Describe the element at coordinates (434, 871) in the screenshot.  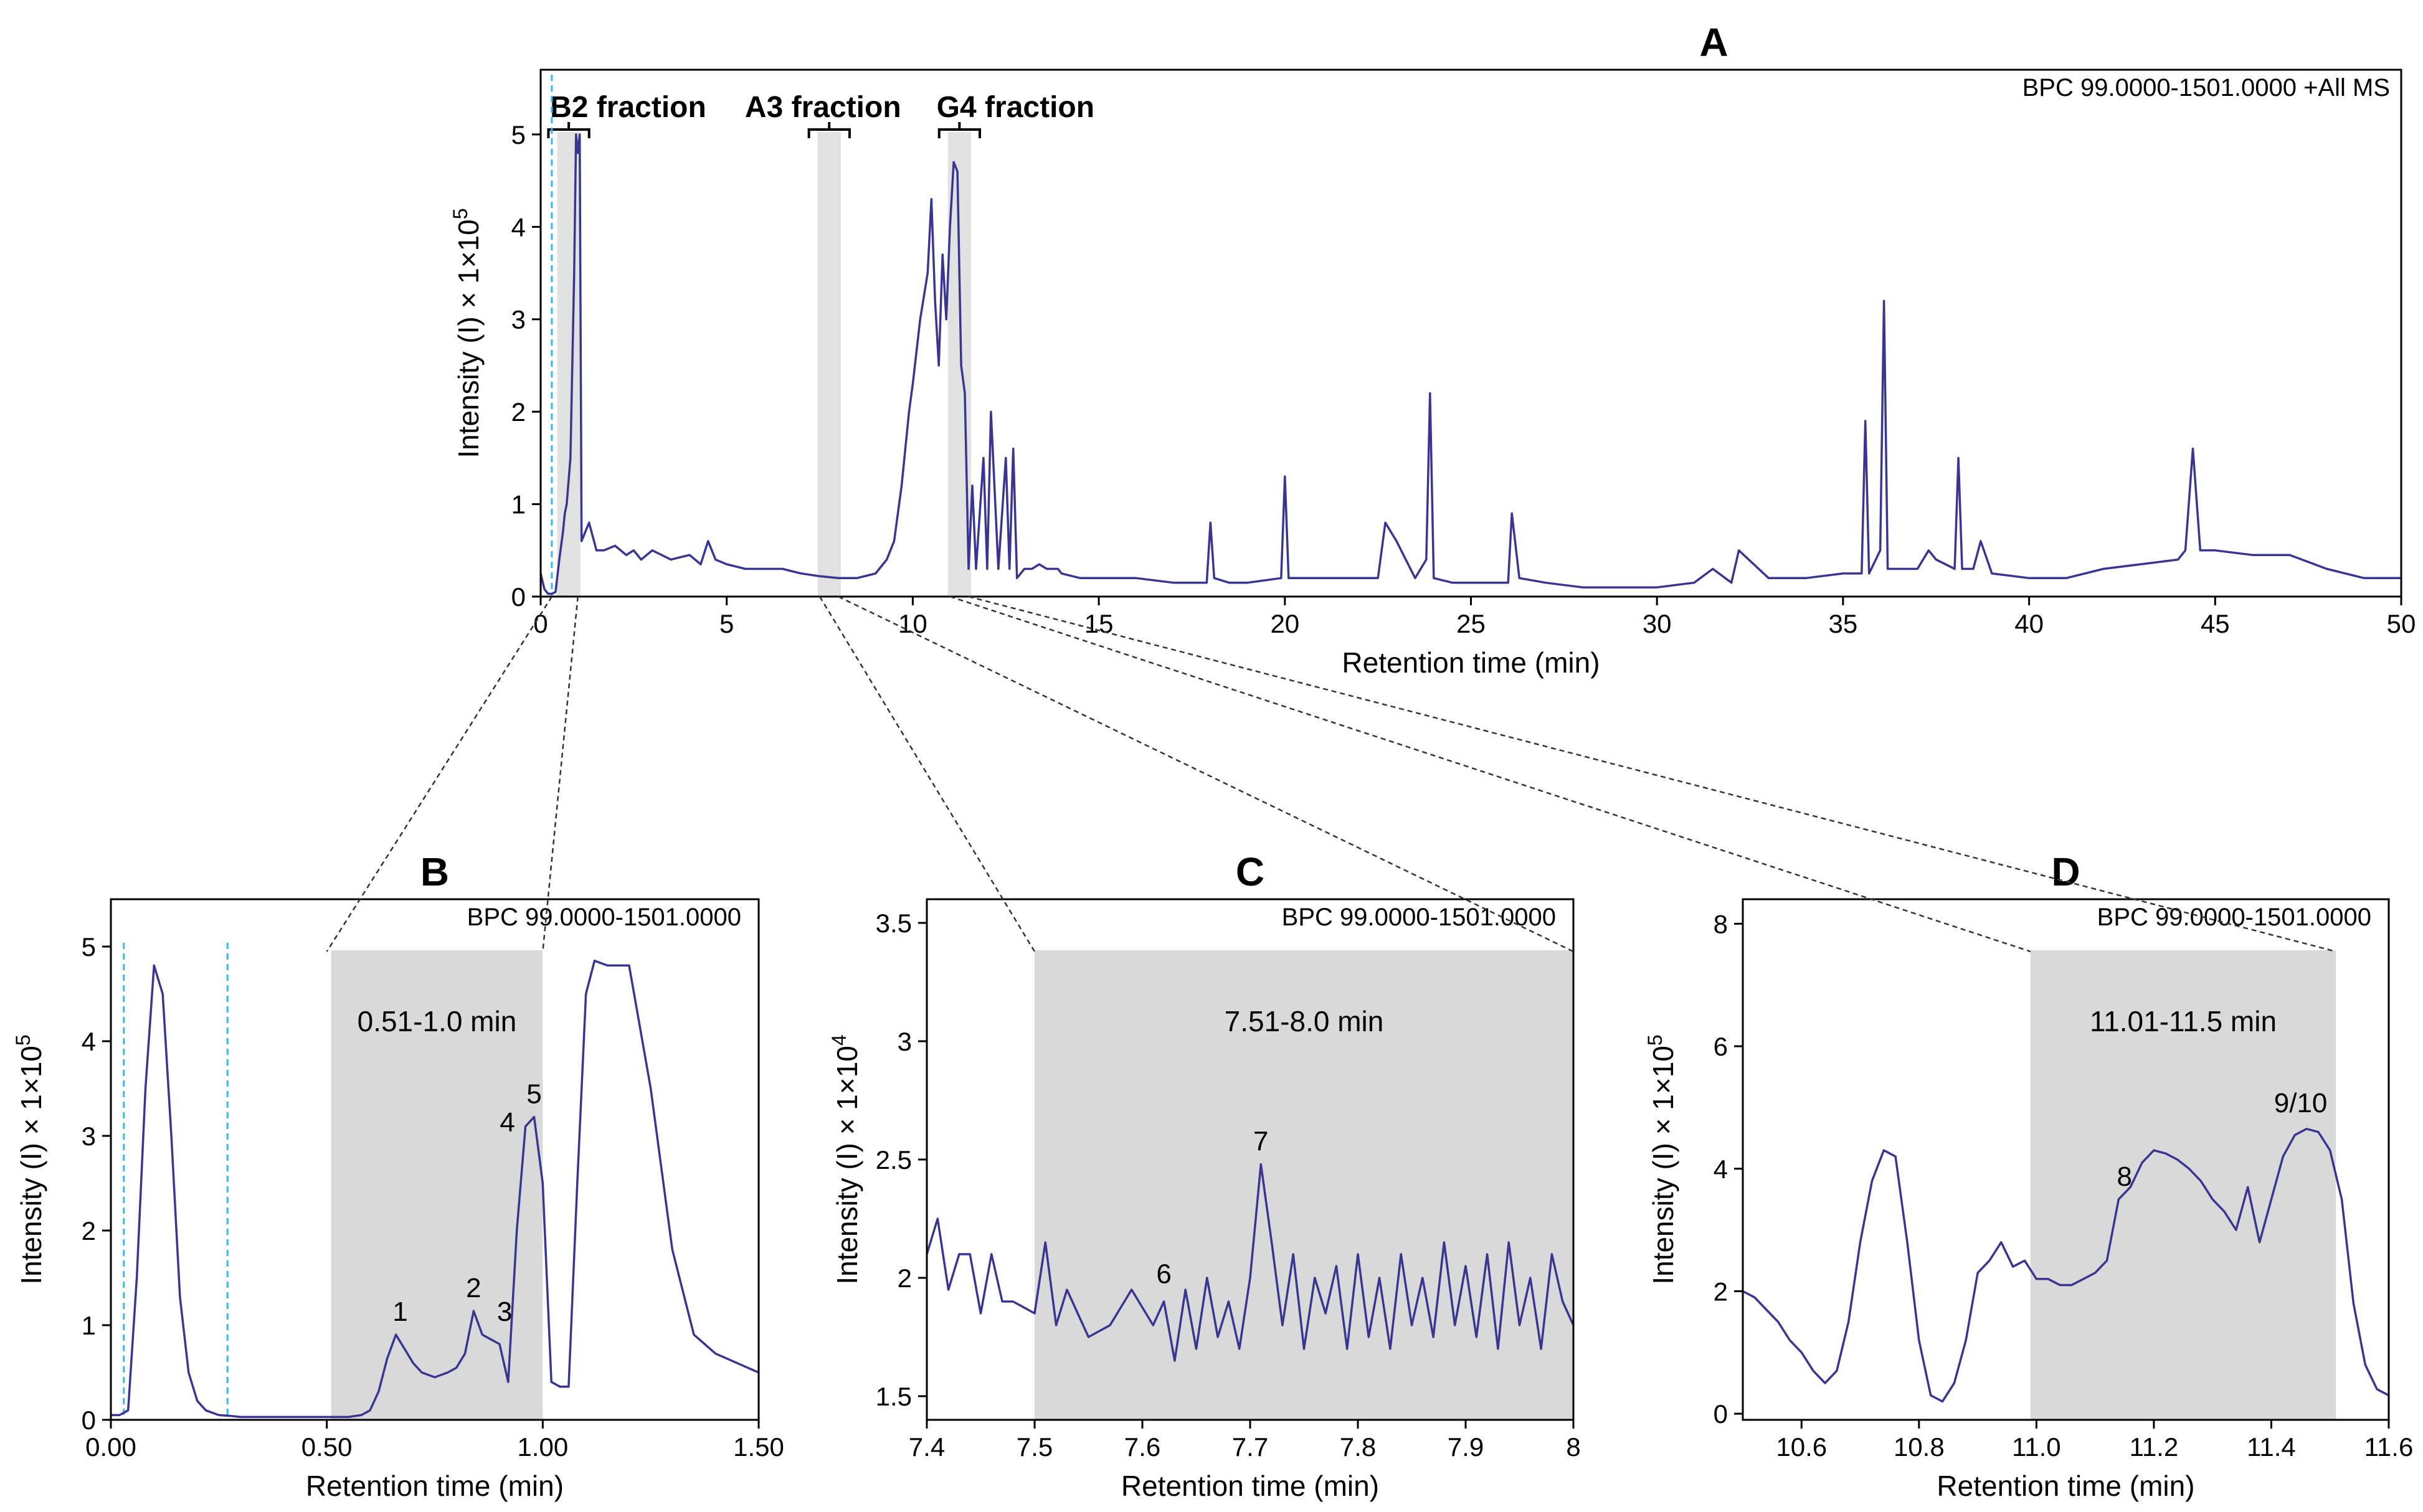
I see `panel-letter: B` at that location.